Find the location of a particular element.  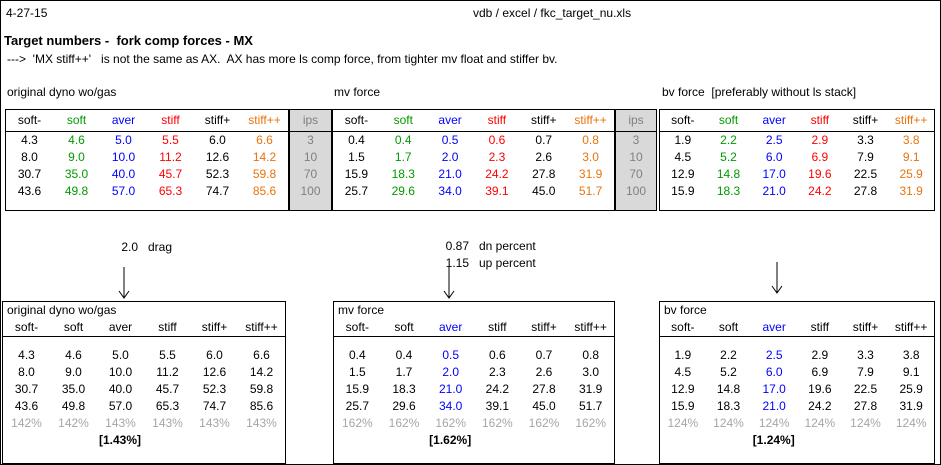

bottom-table-label: mv force is located at coordinates (361, 310).